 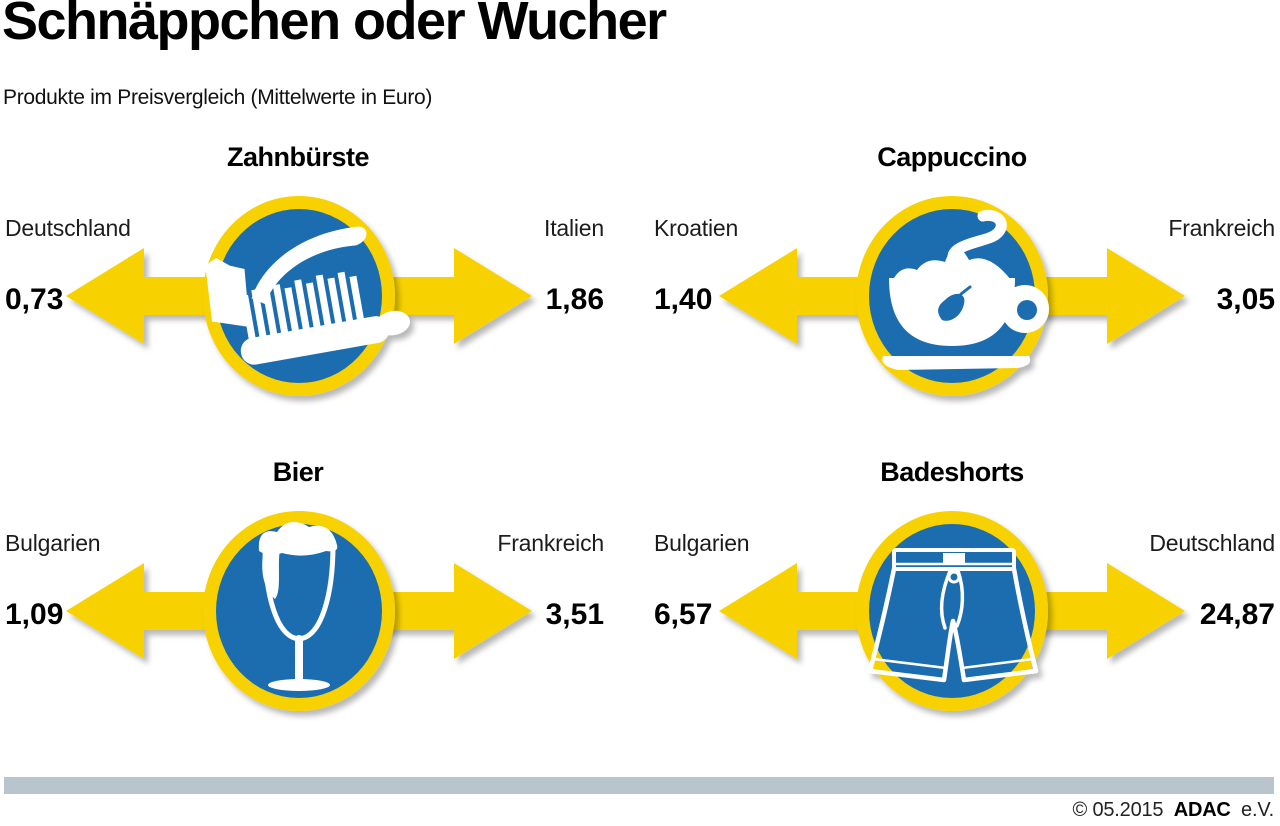 I want to click on product-title: Bier, so click(x=298, y=472).